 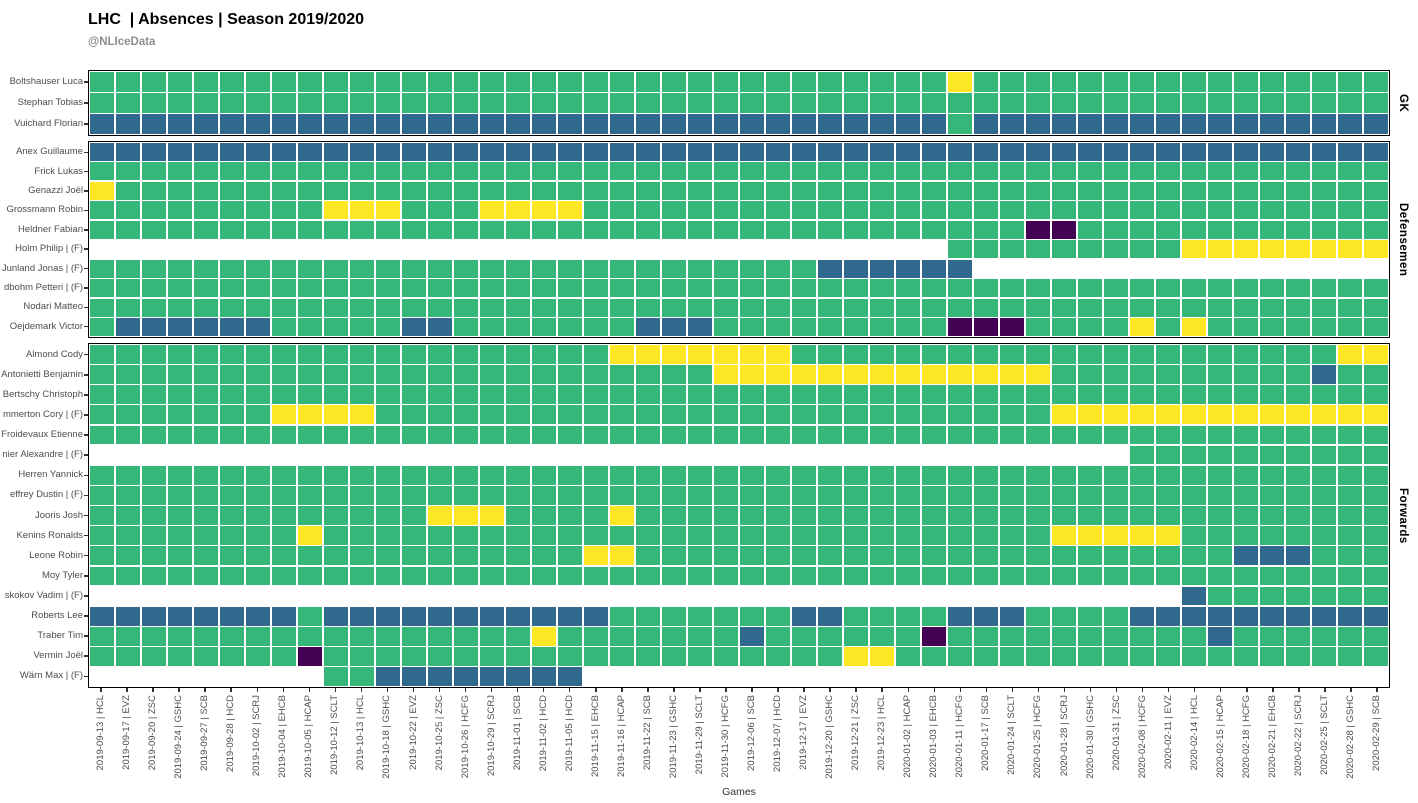 I want to click on row-label: Bertschy Christoph, so click(x=42, y=394).